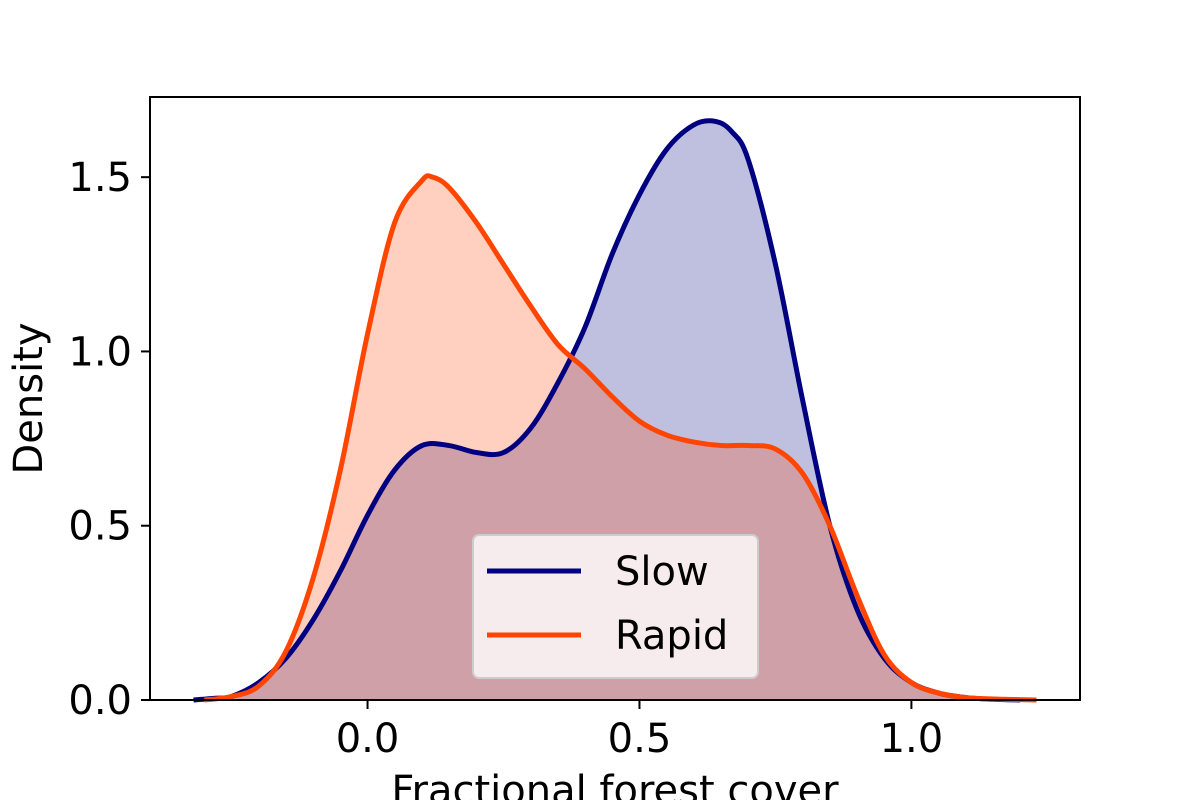 The width and height of the screenshot is (1200, 805). I want to click on y-axis-title: Density, so click(29, 398).